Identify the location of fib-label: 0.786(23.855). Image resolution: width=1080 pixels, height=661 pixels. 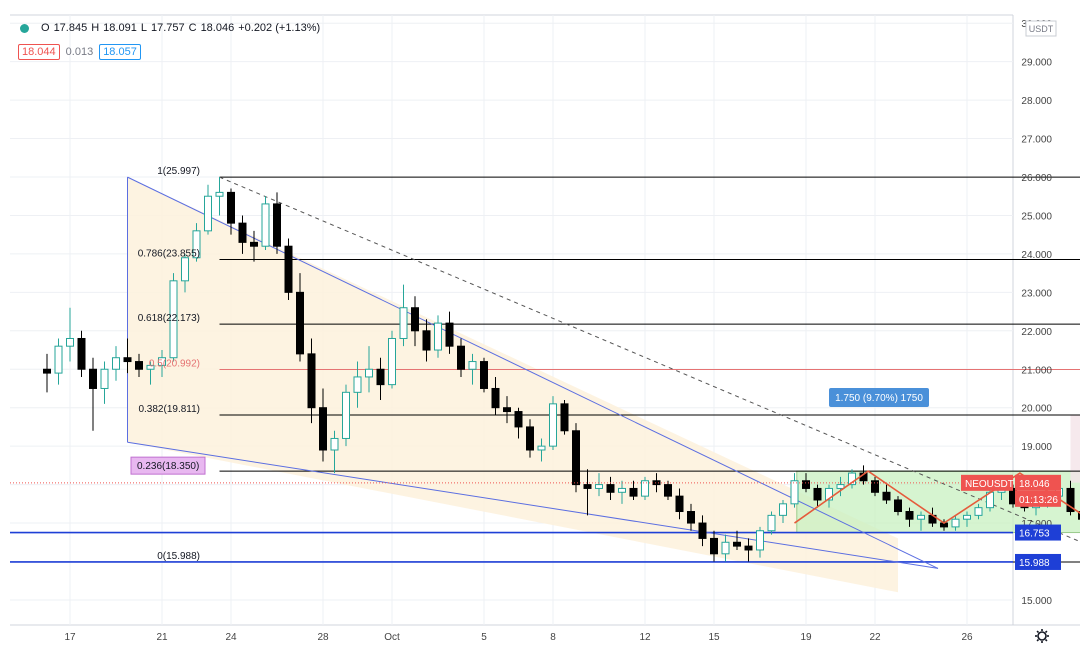
(169, 253).